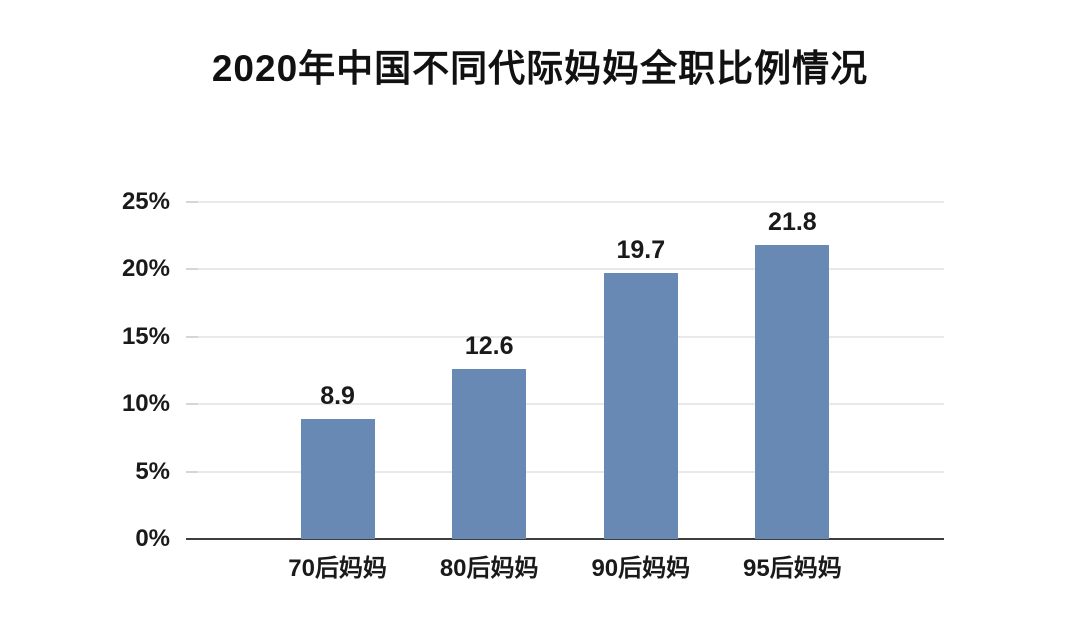 Image resolution: width=1080 pixels, height=620 pixels. Describe the element at coordinates (145, 201) in the screenshot. I see `y-axis-tick-label: 25%` at that location.